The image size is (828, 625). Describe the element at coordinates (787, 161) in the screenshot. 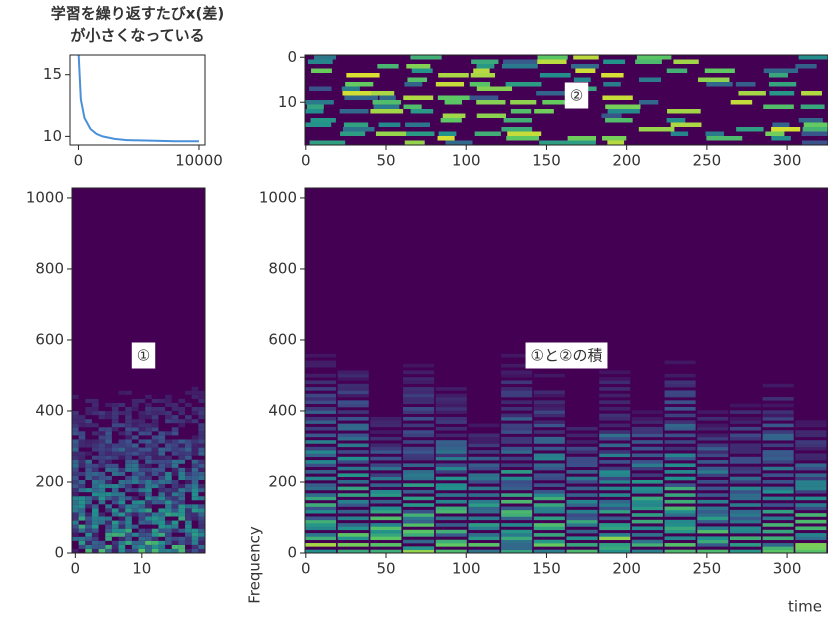

I see `x-tick-label: 300` at that location.